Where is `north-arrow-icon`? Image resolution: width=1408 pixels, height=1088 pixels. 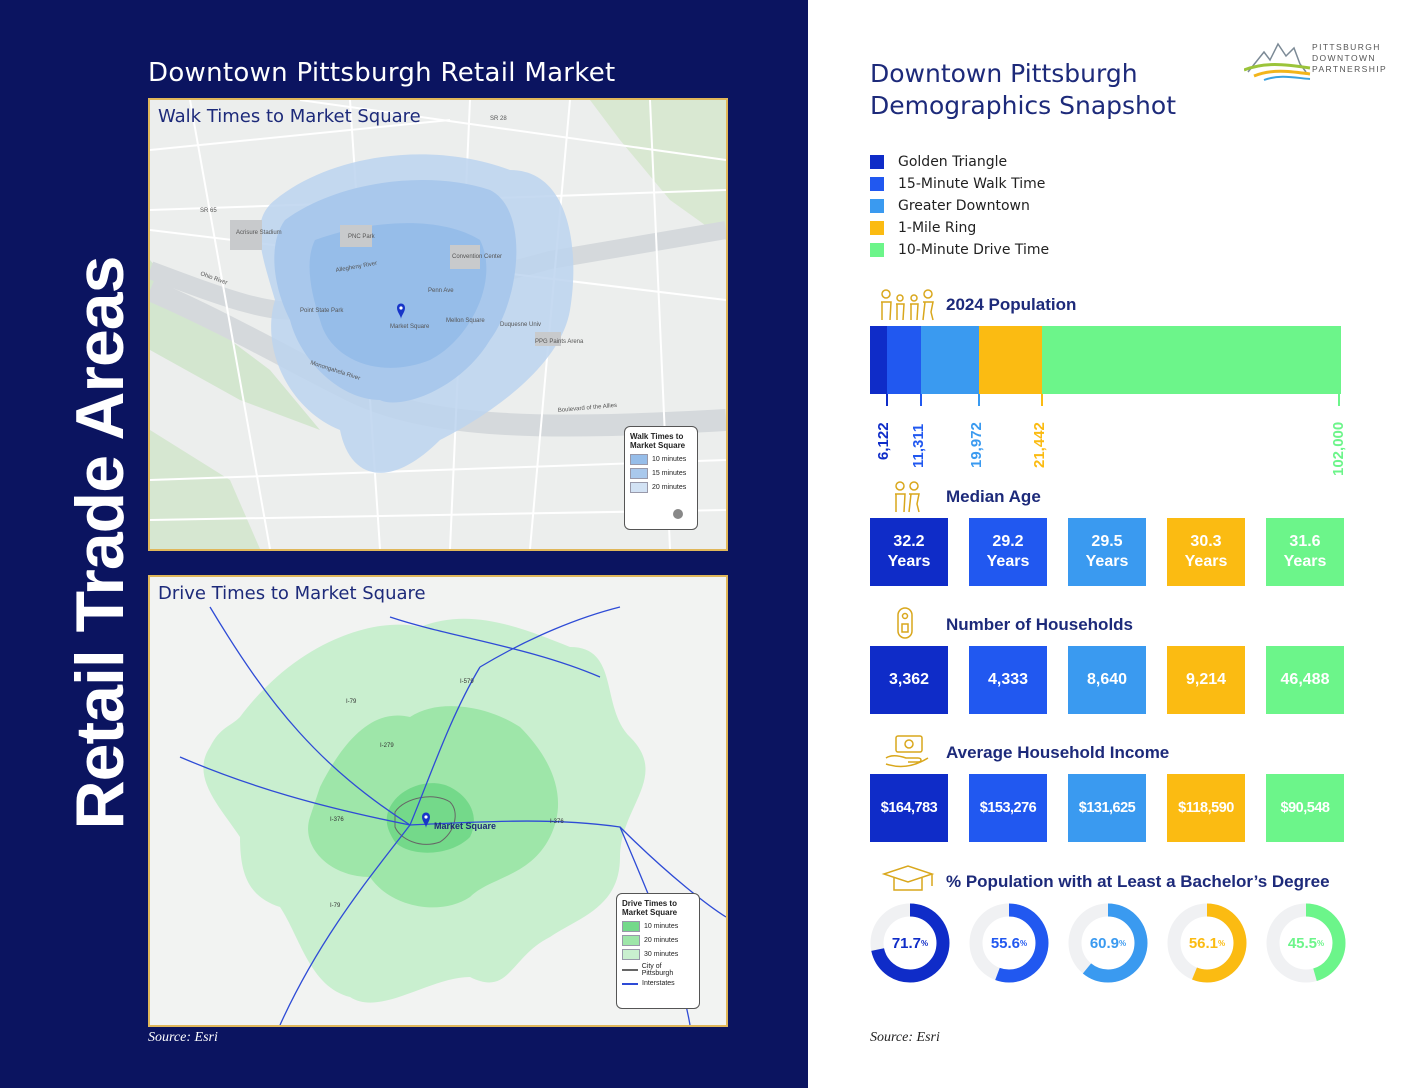 north-arrow-icon is located at coordinates (678, 514).